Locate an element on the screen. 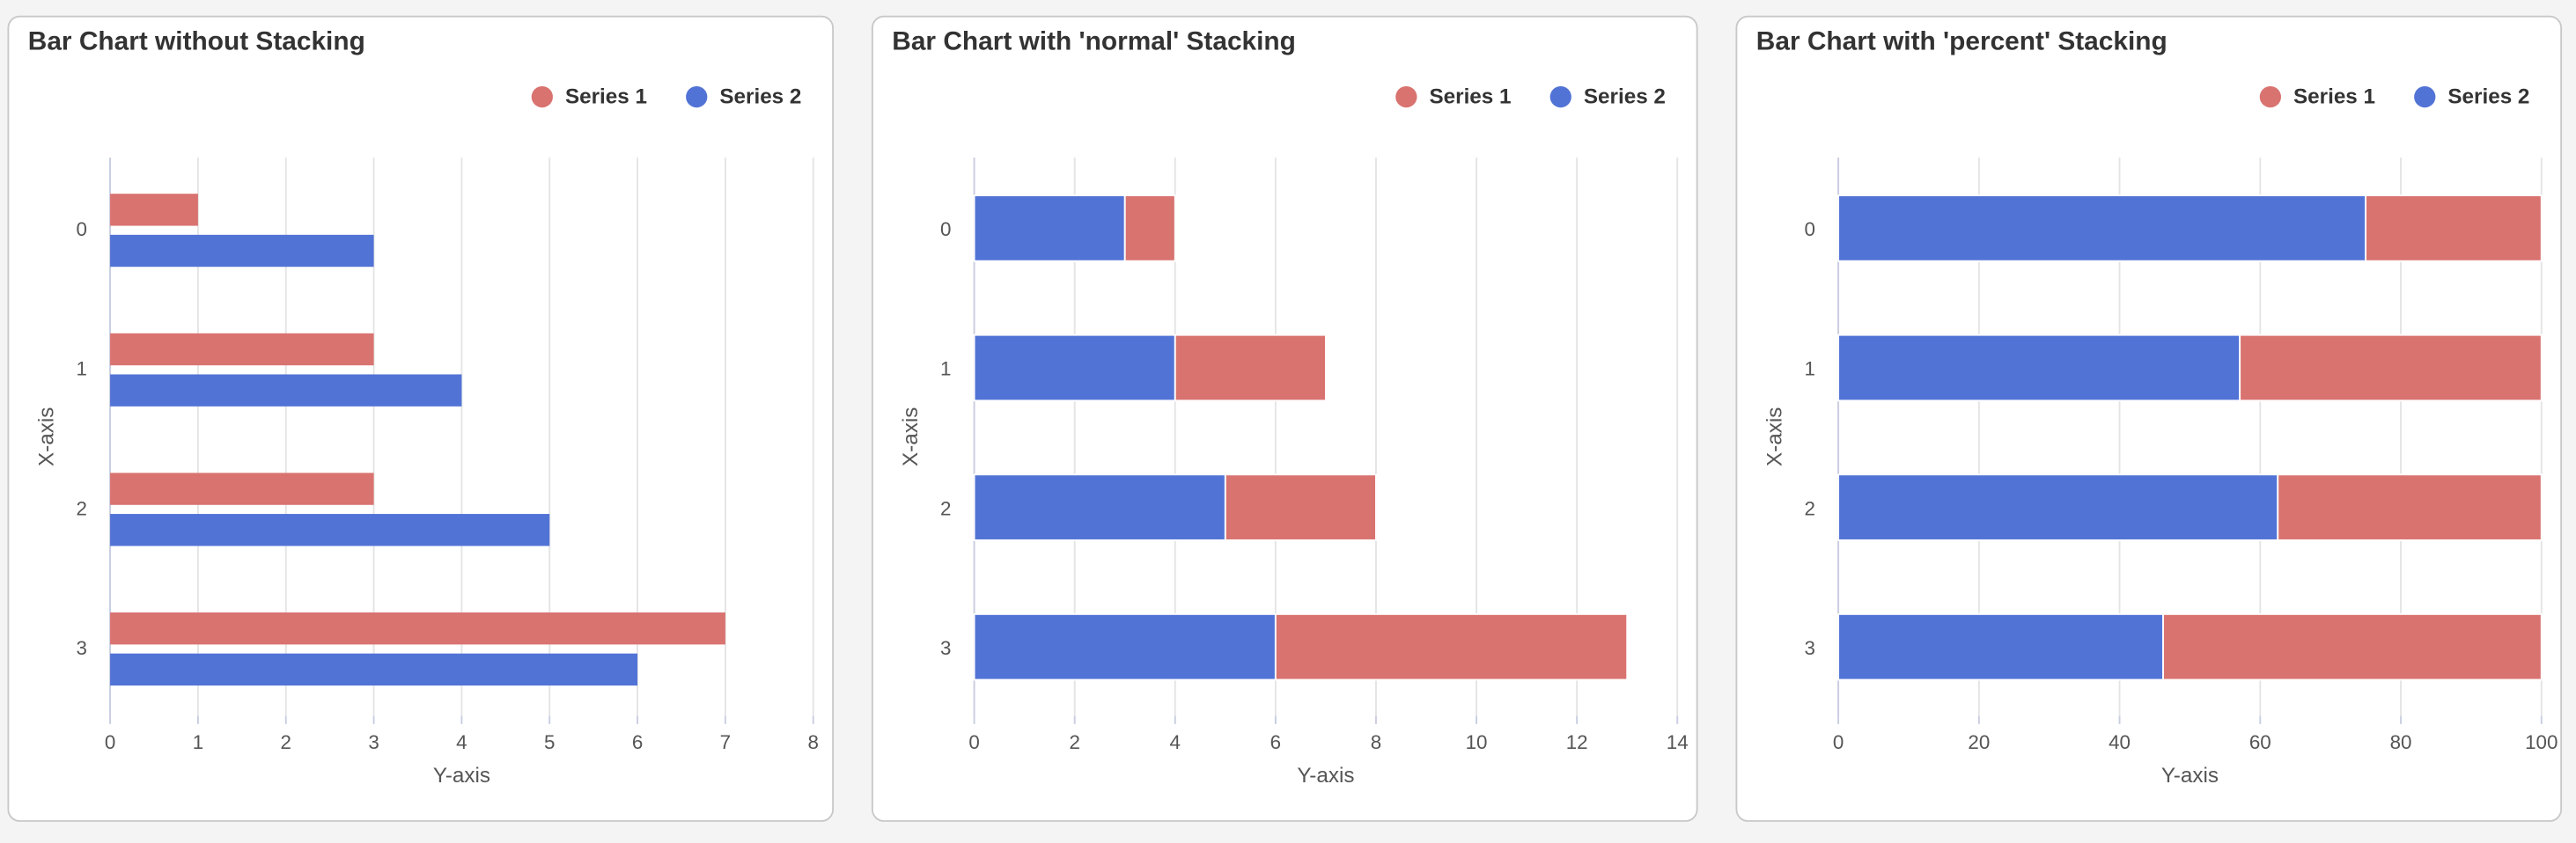 This screenshot has height=843, width=2576. x-tick-label: 3 is located at coordinates (374, 742).